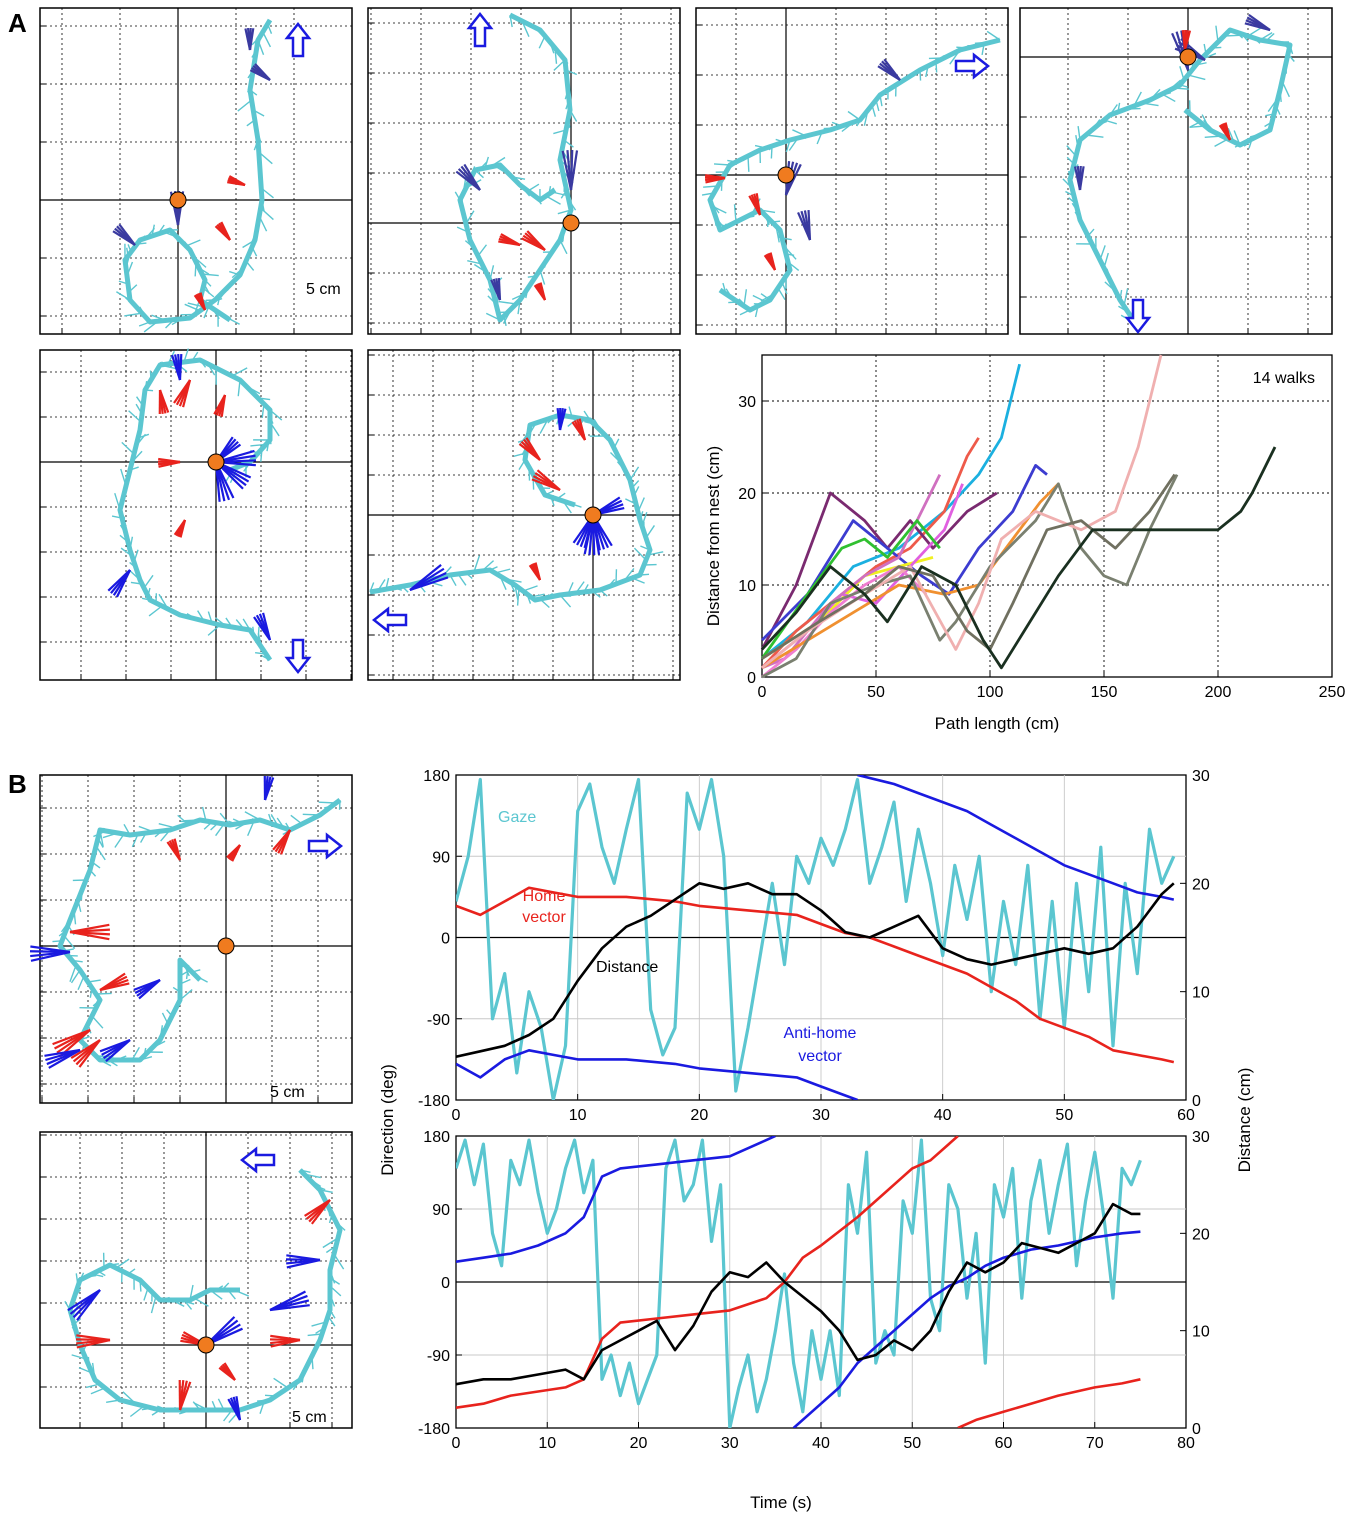  I want to click on x-tick-label: 150, so click(1104, 692).